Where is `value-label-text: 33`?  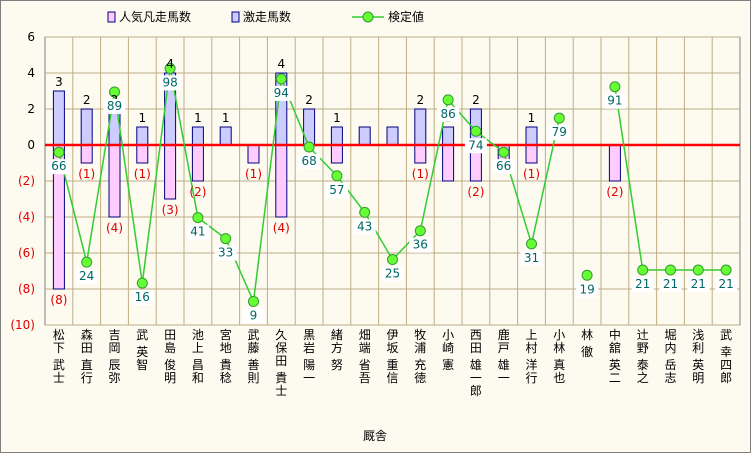
value-label-text: 33 is located at coordinates (225, 253).